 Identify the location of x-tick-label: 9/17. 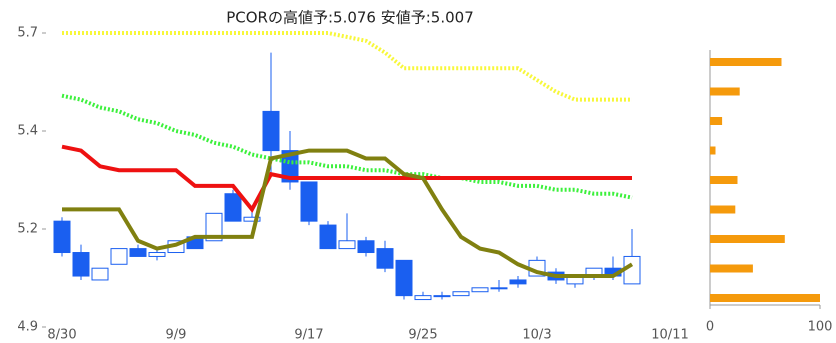
(308, 335).